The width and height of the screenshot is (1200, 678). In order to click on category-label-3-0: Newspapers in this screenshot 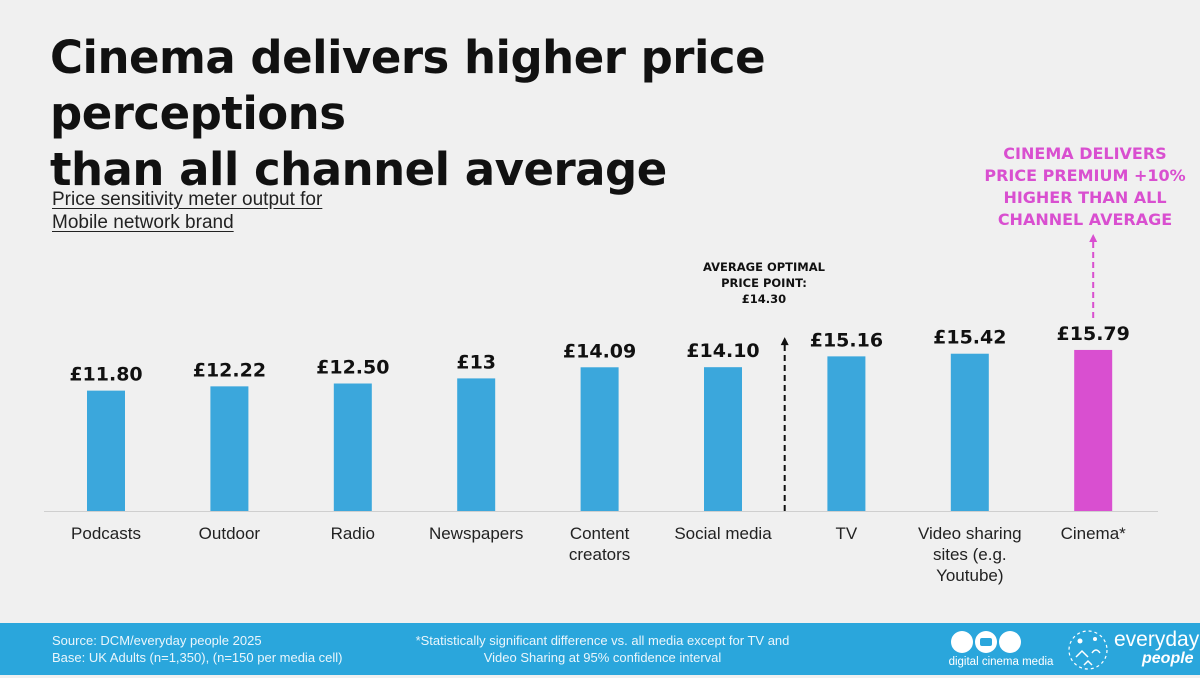, I will do `click(476, 533)`.